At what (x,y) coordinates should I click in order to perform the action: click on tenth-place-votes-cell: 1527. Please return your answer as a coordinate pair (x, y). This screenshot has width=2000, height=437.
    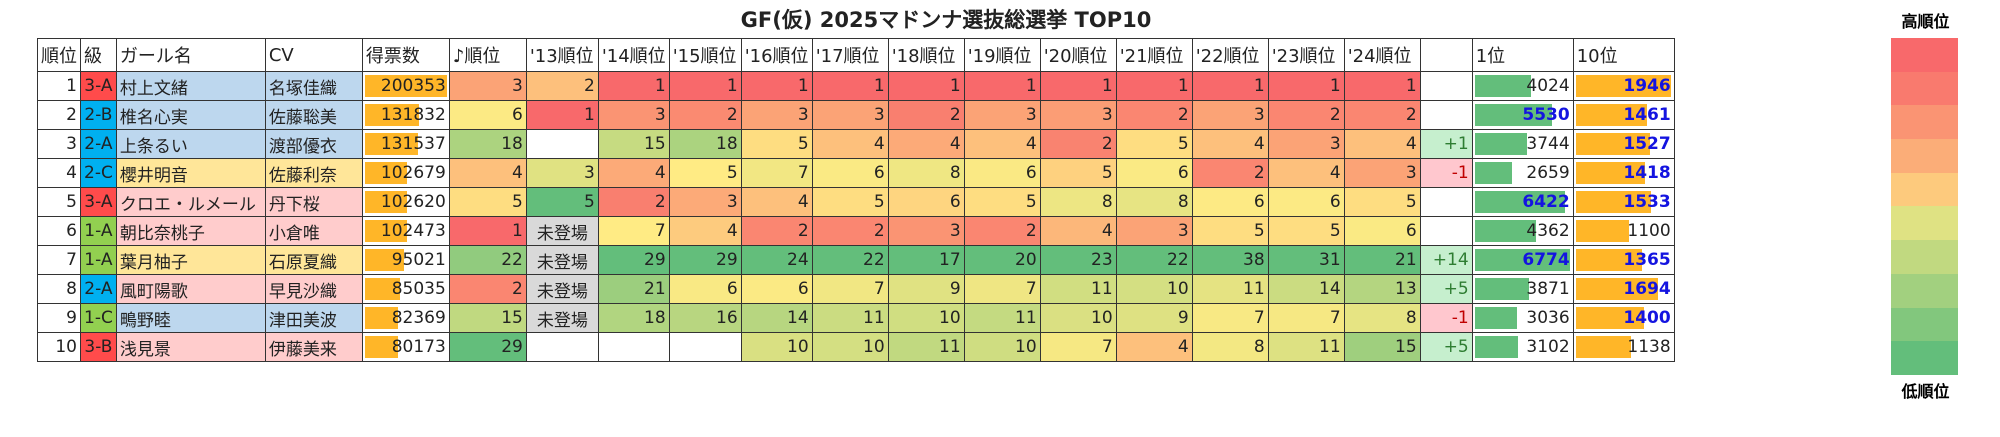
    Looking at the image, I should click on (1623, 144).